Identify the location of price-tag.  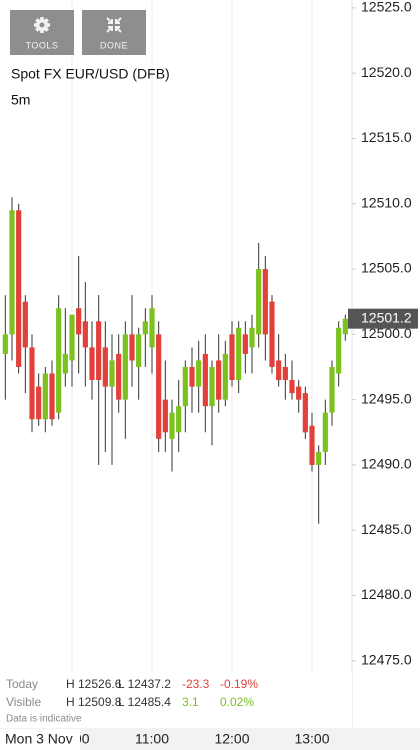
(383, 318).